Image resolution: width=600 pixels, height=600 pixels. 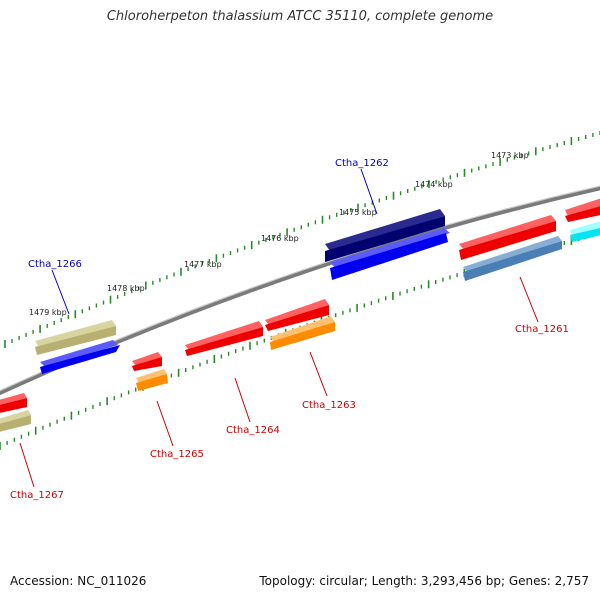 What do you see at coordinates (152, 380) in the screenshot?
I see `gene-ctha-1265-orange` at bounding box center [152, 380].